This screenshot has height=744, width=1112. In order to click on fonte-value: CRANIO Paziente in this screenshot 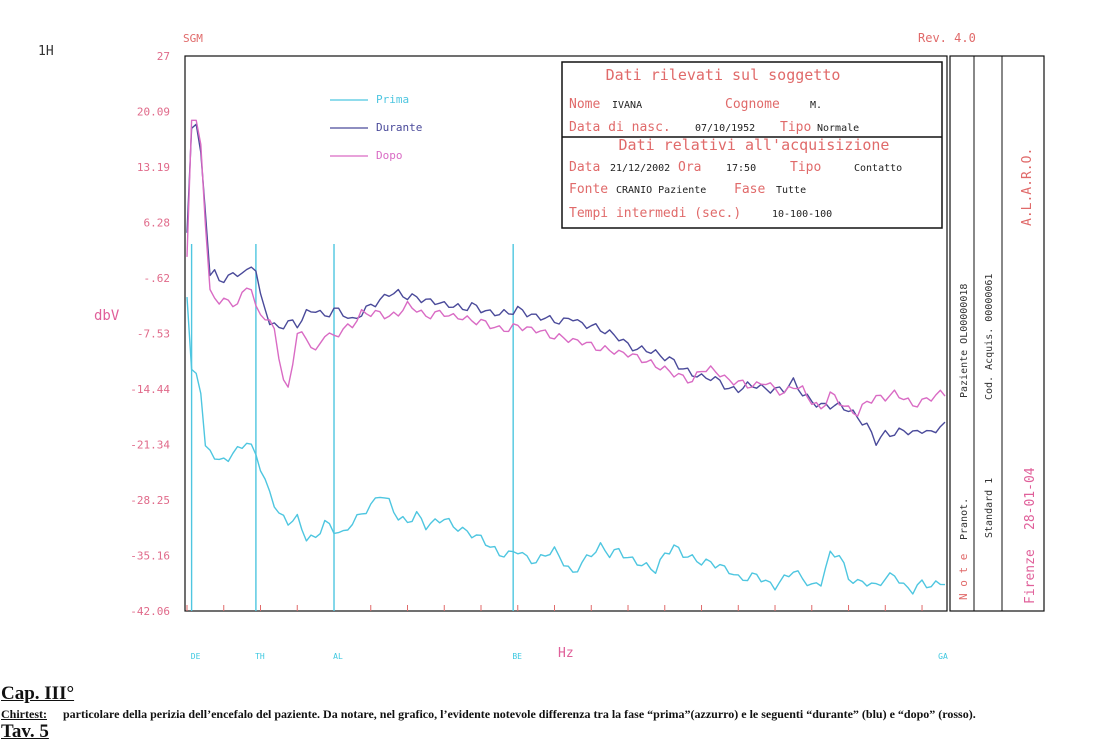, I will do `click(661, 190)`.